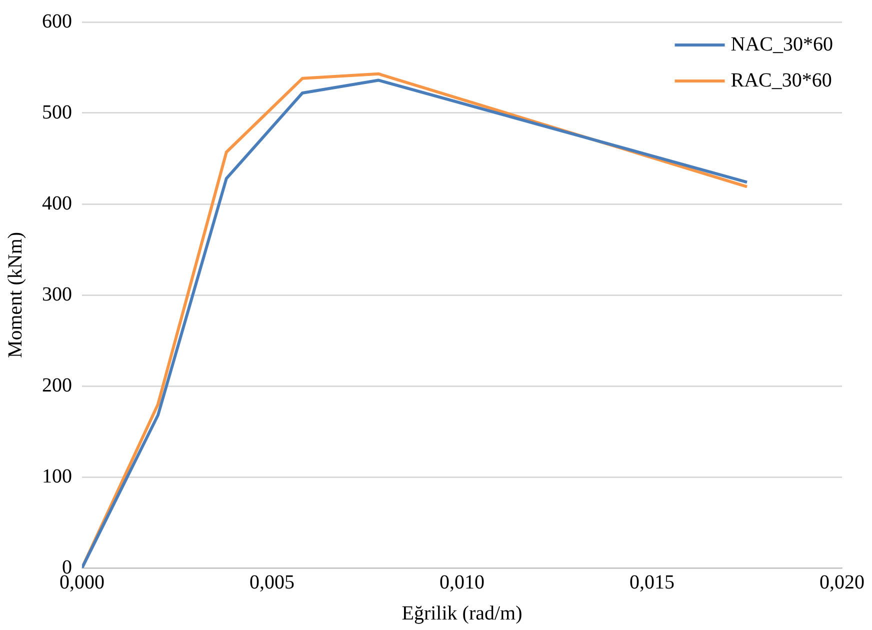 Image resolution: width=872 pixels, height=630 pixels. Describe the element at coordinates (57, 294) in the screenshot. I see `y-tick-label: 300` at that location.